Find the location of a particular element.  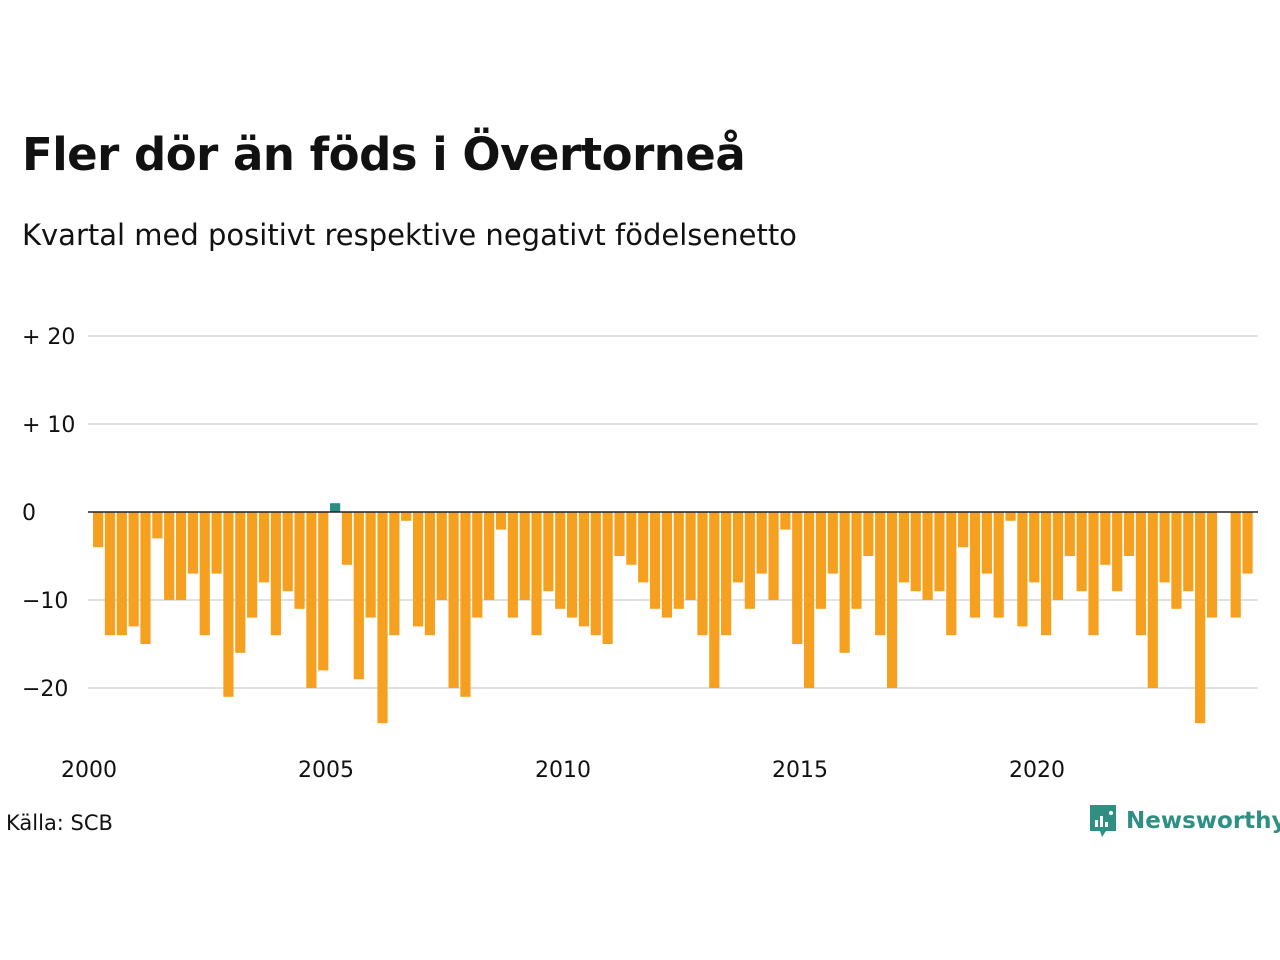

y-tick-label: −20 is located at coordinates (45, 689).